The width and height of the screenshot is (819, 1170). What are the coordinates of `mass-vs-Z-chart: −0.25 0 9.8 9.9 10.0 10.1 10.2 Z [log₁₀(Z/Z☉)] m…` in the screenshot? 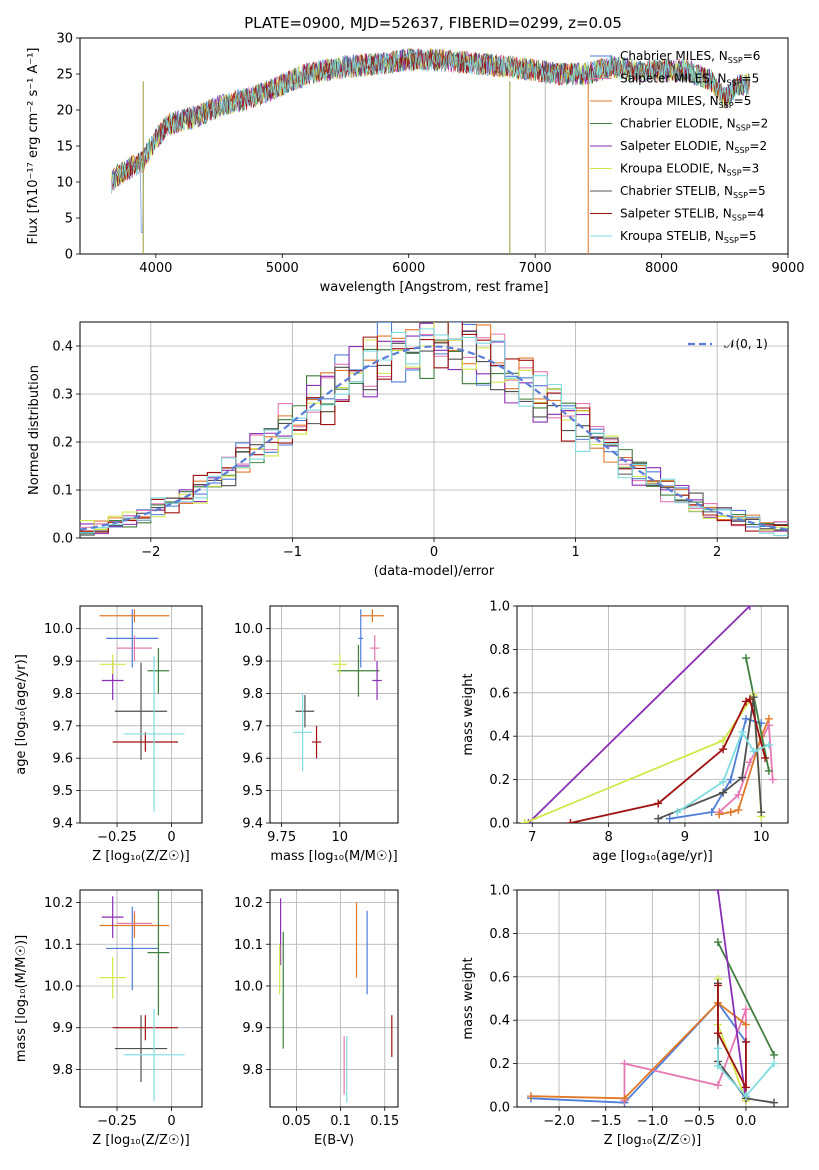 It's located at (108, 1018).